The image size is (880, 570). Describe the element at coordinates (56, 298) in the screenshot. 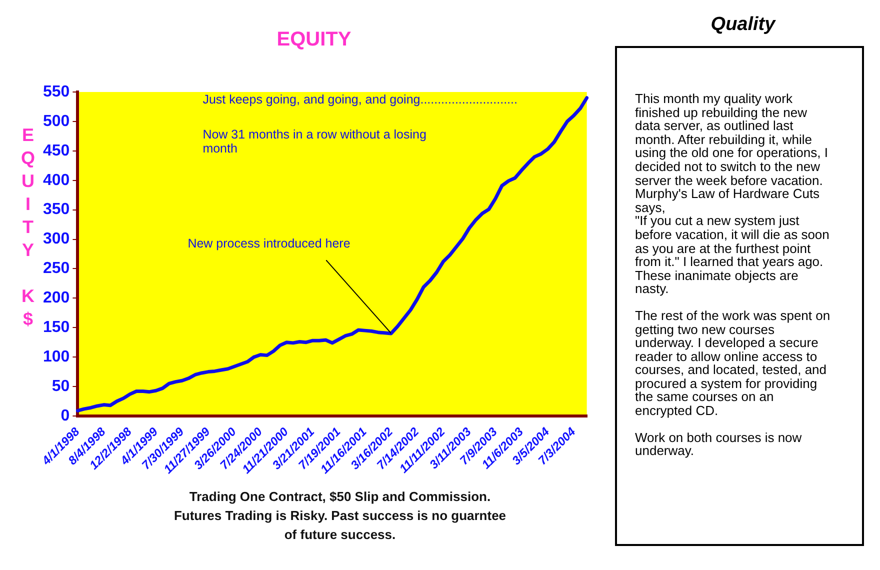

I see `y-tick-label: 200` at that location.